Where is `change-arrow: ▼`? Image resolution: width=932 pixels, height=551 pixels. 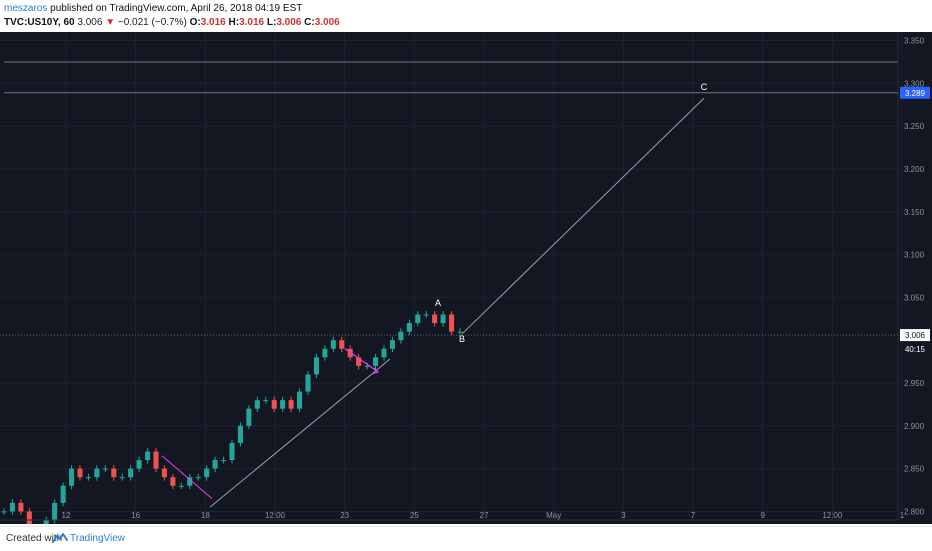 change-arrow: ▼ is located at coordinates (110, 22).